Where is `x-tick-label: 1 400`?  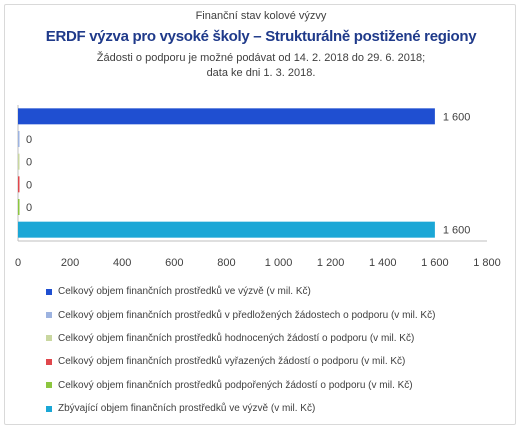 x-tick-label: 1 400 is located at coordinates (383, 263).